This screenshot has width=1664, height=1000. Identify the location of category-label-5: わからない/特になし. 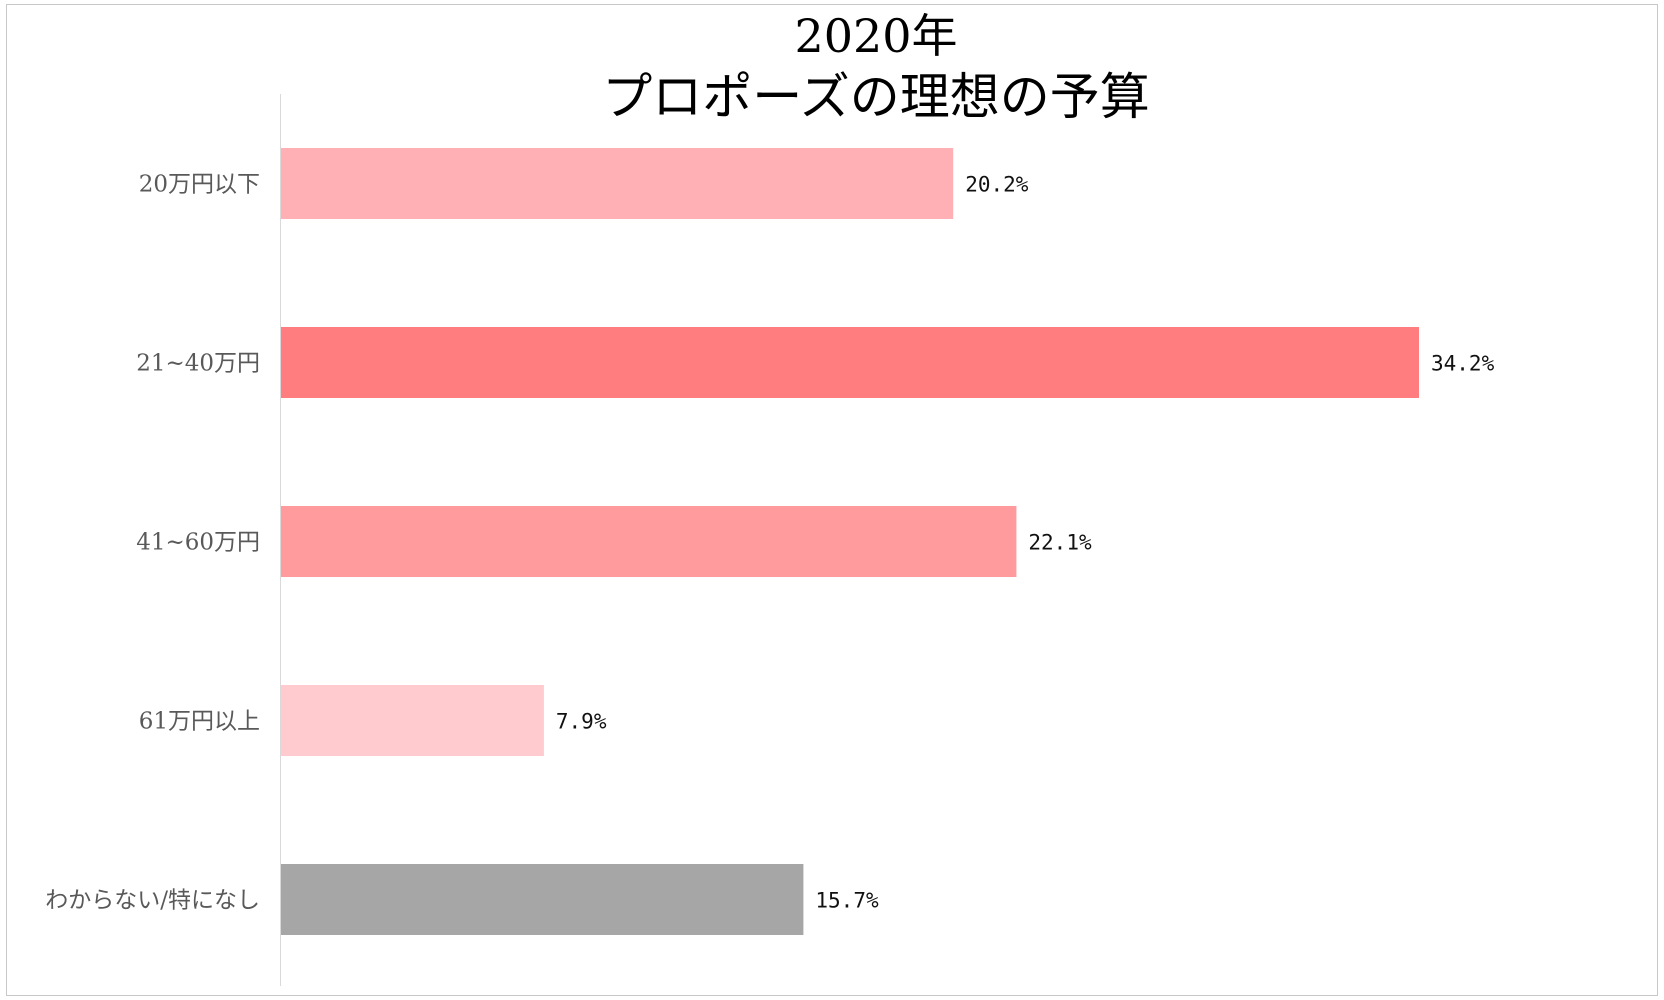
(152, 901).